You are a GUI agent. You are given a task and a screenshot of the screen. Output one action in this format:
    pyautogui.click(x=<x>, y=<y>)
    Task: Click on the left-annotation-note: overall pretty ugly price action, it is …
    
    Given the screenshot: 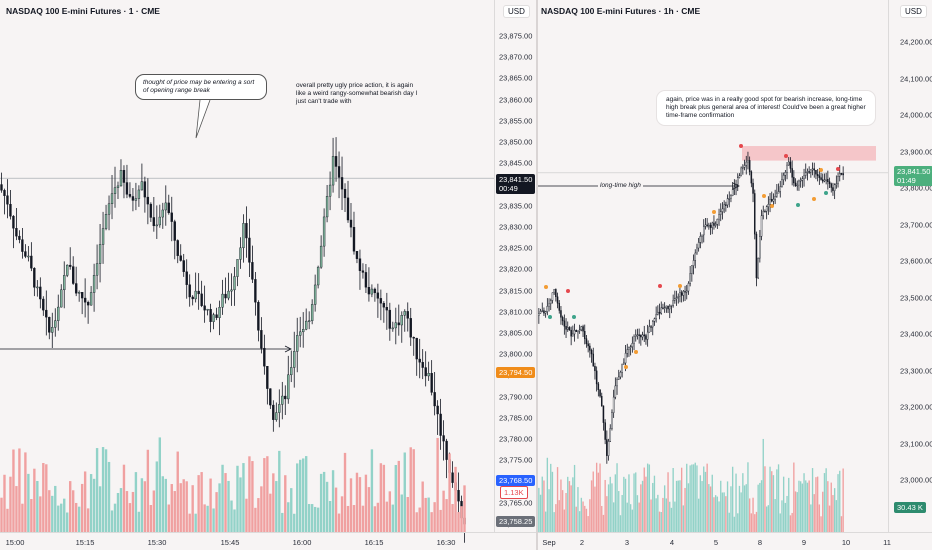 What is the action you would take?
    pyautogui.click(x=357, y=93)
    